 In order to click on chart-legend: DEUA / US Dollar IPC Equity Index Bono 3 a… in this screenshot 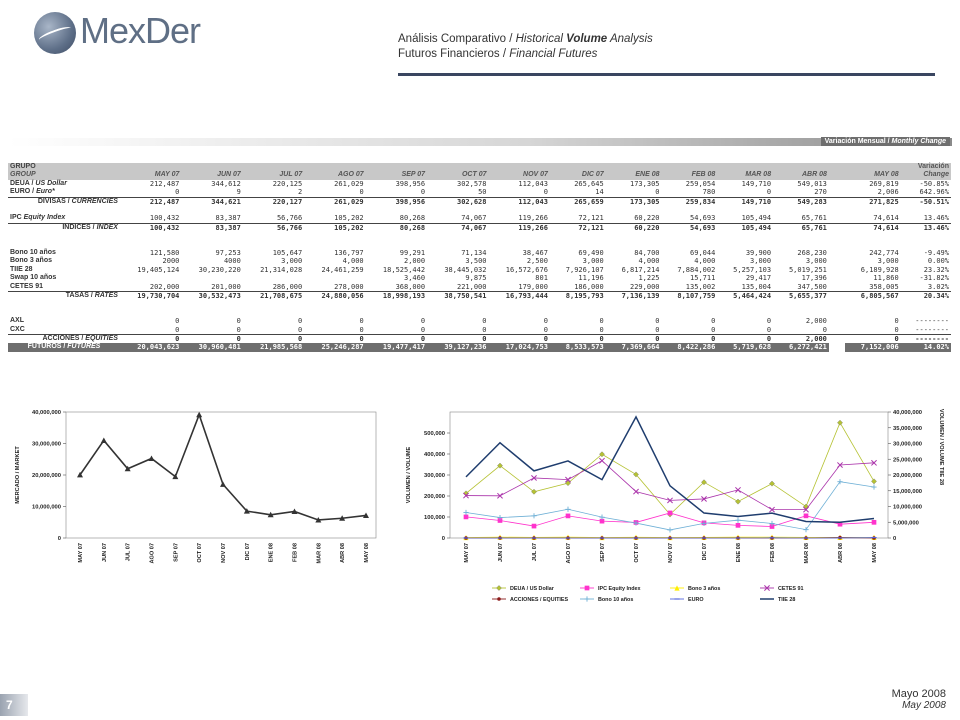, I will do `click(647, 594)`.